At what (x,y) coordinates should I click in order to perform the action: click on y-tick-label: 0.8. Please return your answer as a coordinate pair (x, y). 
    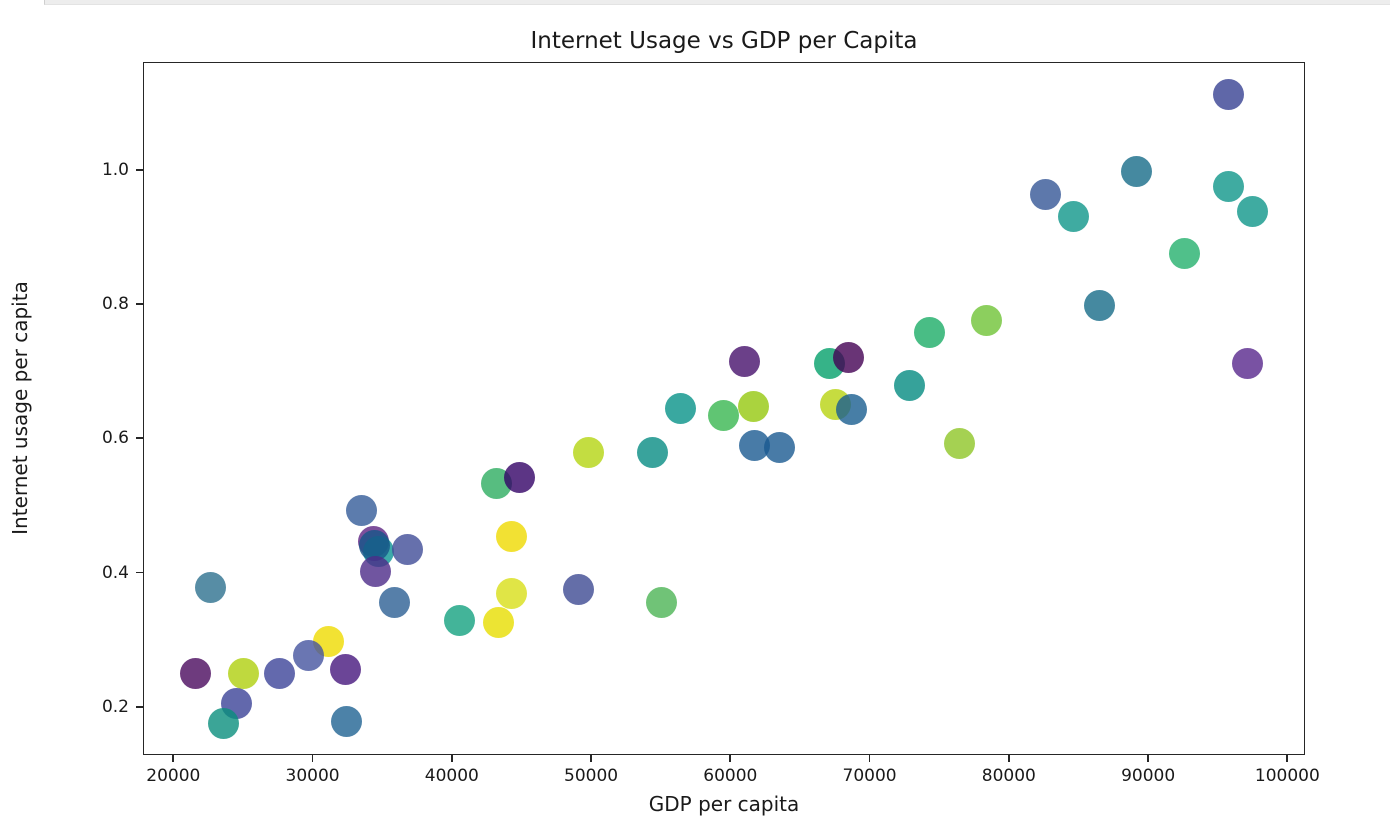
    Looking at the image, I should click on (115, 304).